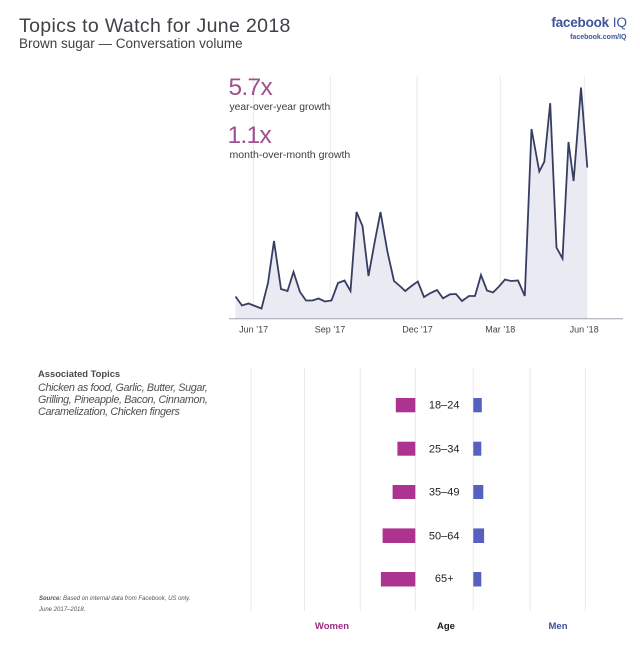 The width and height of the screenshot is (640, 666). Describe the element at coordinates (444, 450) in the screenshot. I see `svg-text: 25–34` at that location.